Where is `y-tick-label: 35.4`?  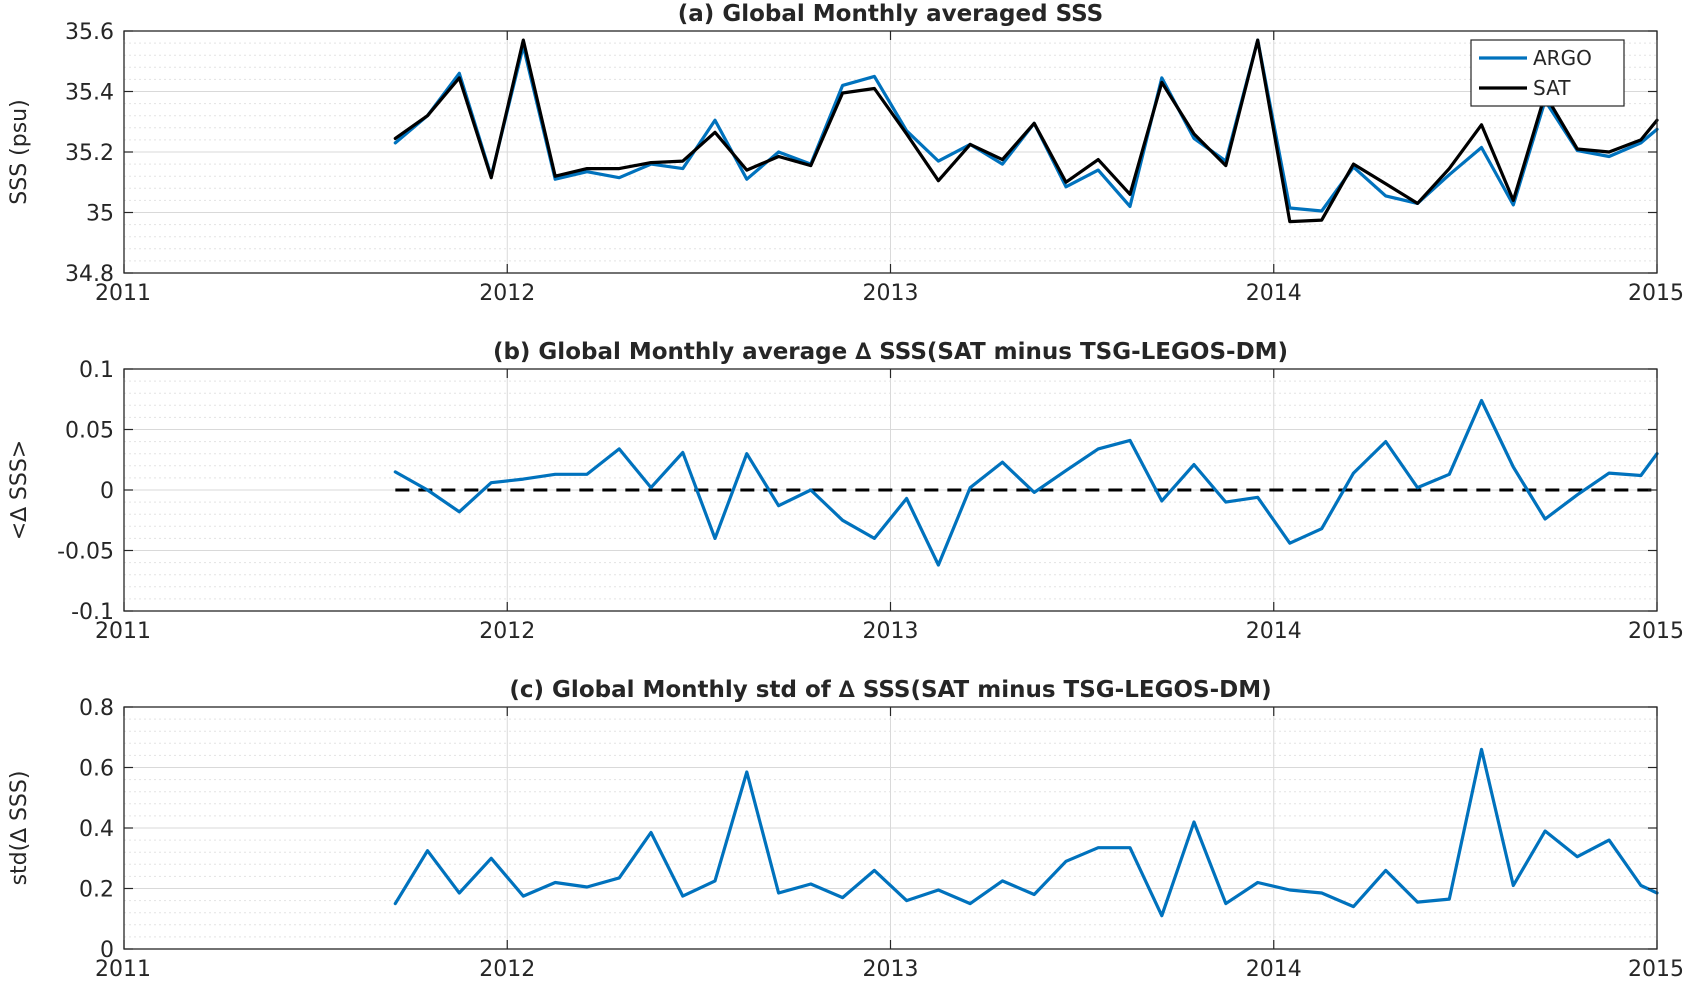
y-tick-label: 35.4 is located at coordinates (89, 93).